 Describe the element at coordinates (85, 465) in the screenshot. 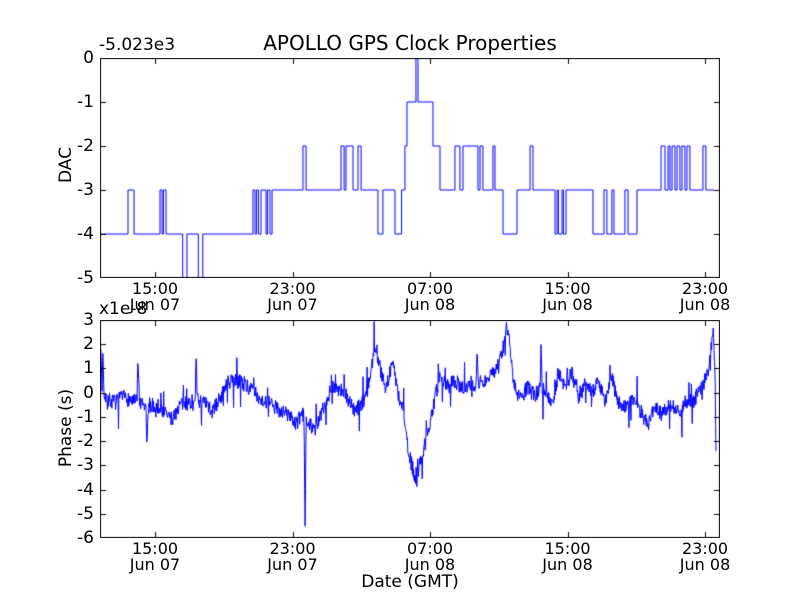

I see `phase-y-tick-label: -3` at that location.